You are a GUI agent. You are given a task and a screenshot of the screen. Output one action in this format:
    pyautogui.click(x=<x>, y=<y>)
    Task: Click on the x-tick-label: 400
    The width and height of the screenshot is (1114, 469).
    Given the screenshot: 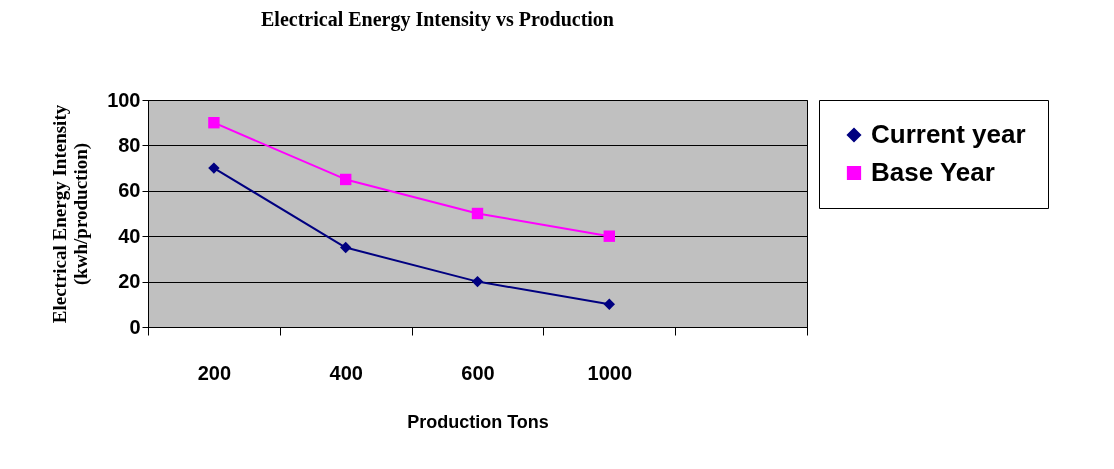 What is the action you would take?
    pyautogui.click(x=346, y=372)
    